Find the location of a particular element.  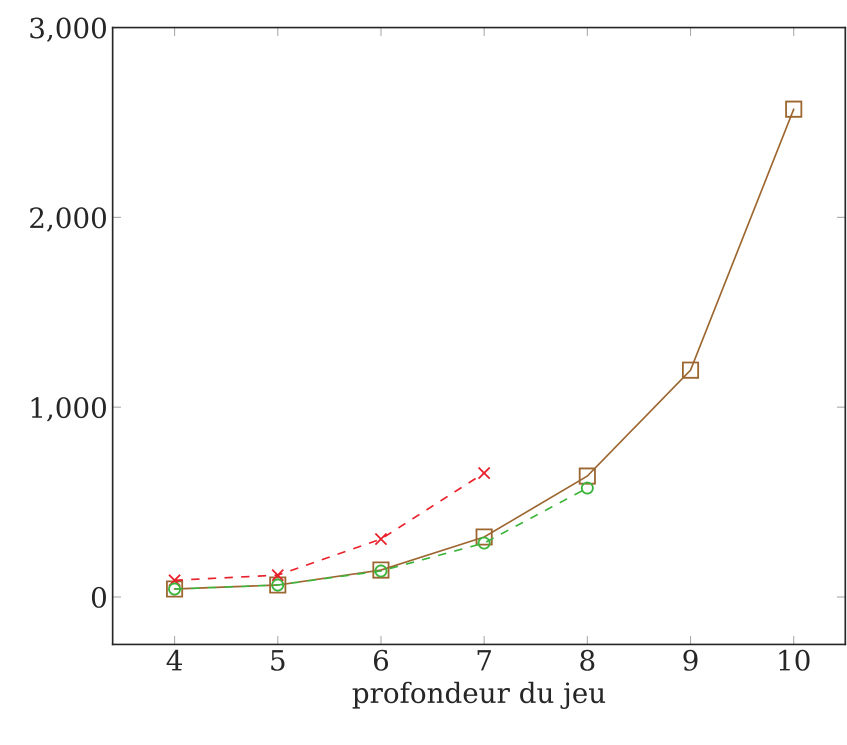

x-tick-label: 5 is located at coordinates (277, 660).